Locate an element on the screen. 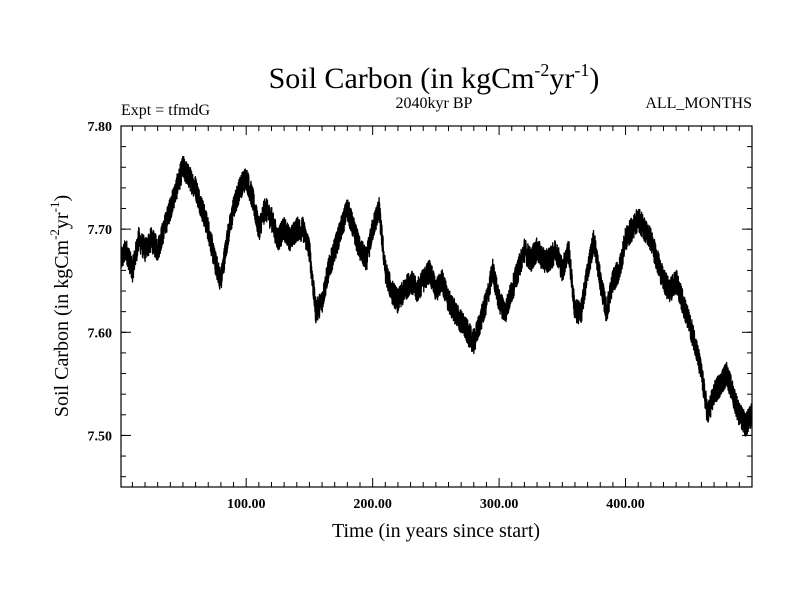 The width and height of the screenshot is (800, 600). y-tick-label: 7.50 is located at coordinates (100, 436).